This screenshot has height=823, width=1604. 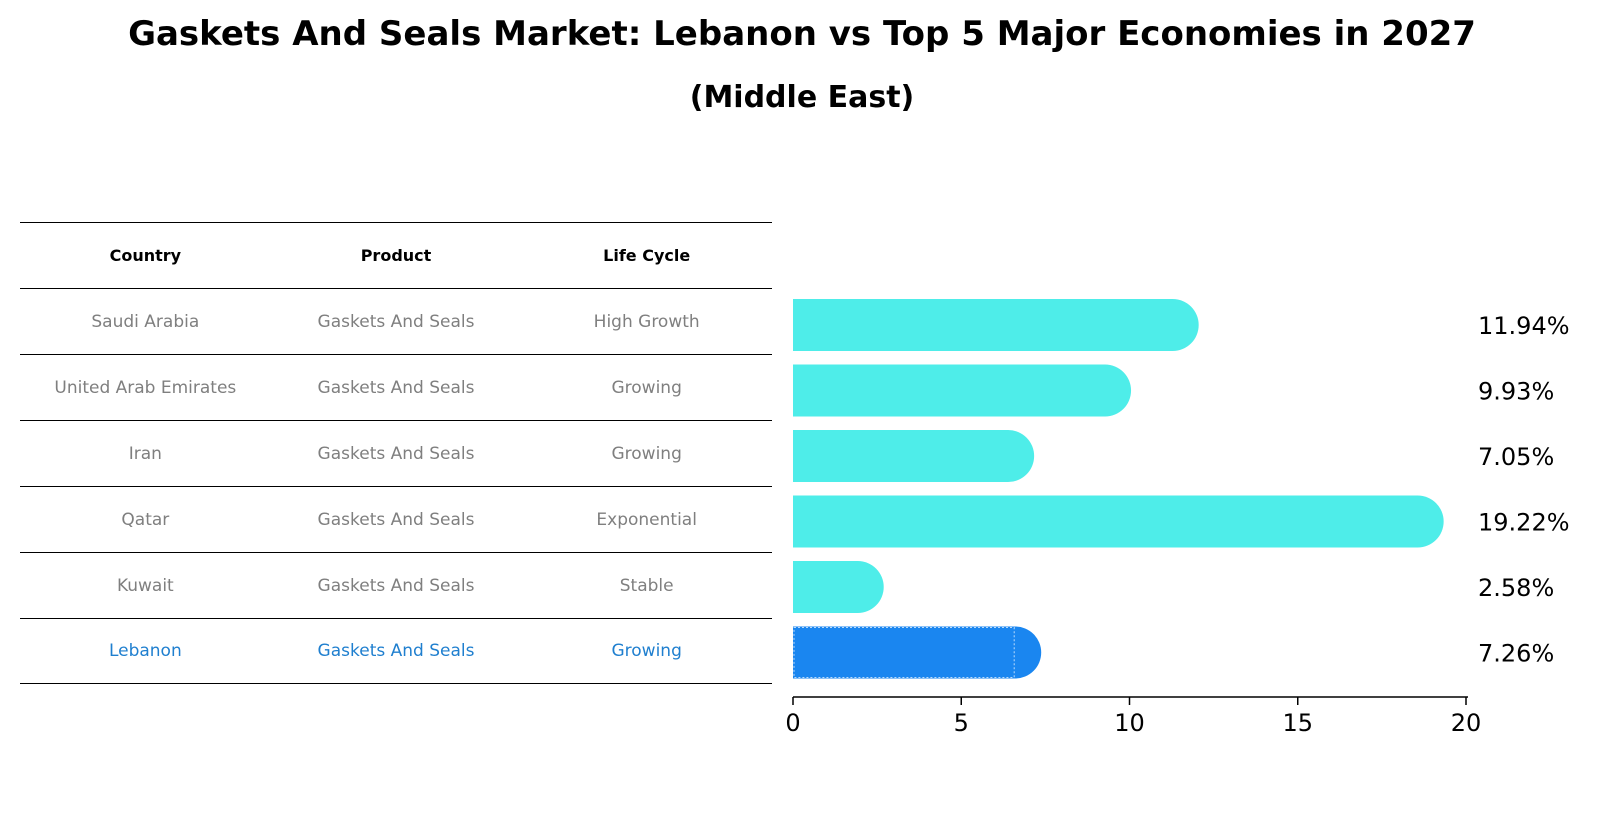 What do you see at coordinates (1297, 723) in the screenshot?
I see `x-tick-label: 15` at bounding box center [1297, 723].